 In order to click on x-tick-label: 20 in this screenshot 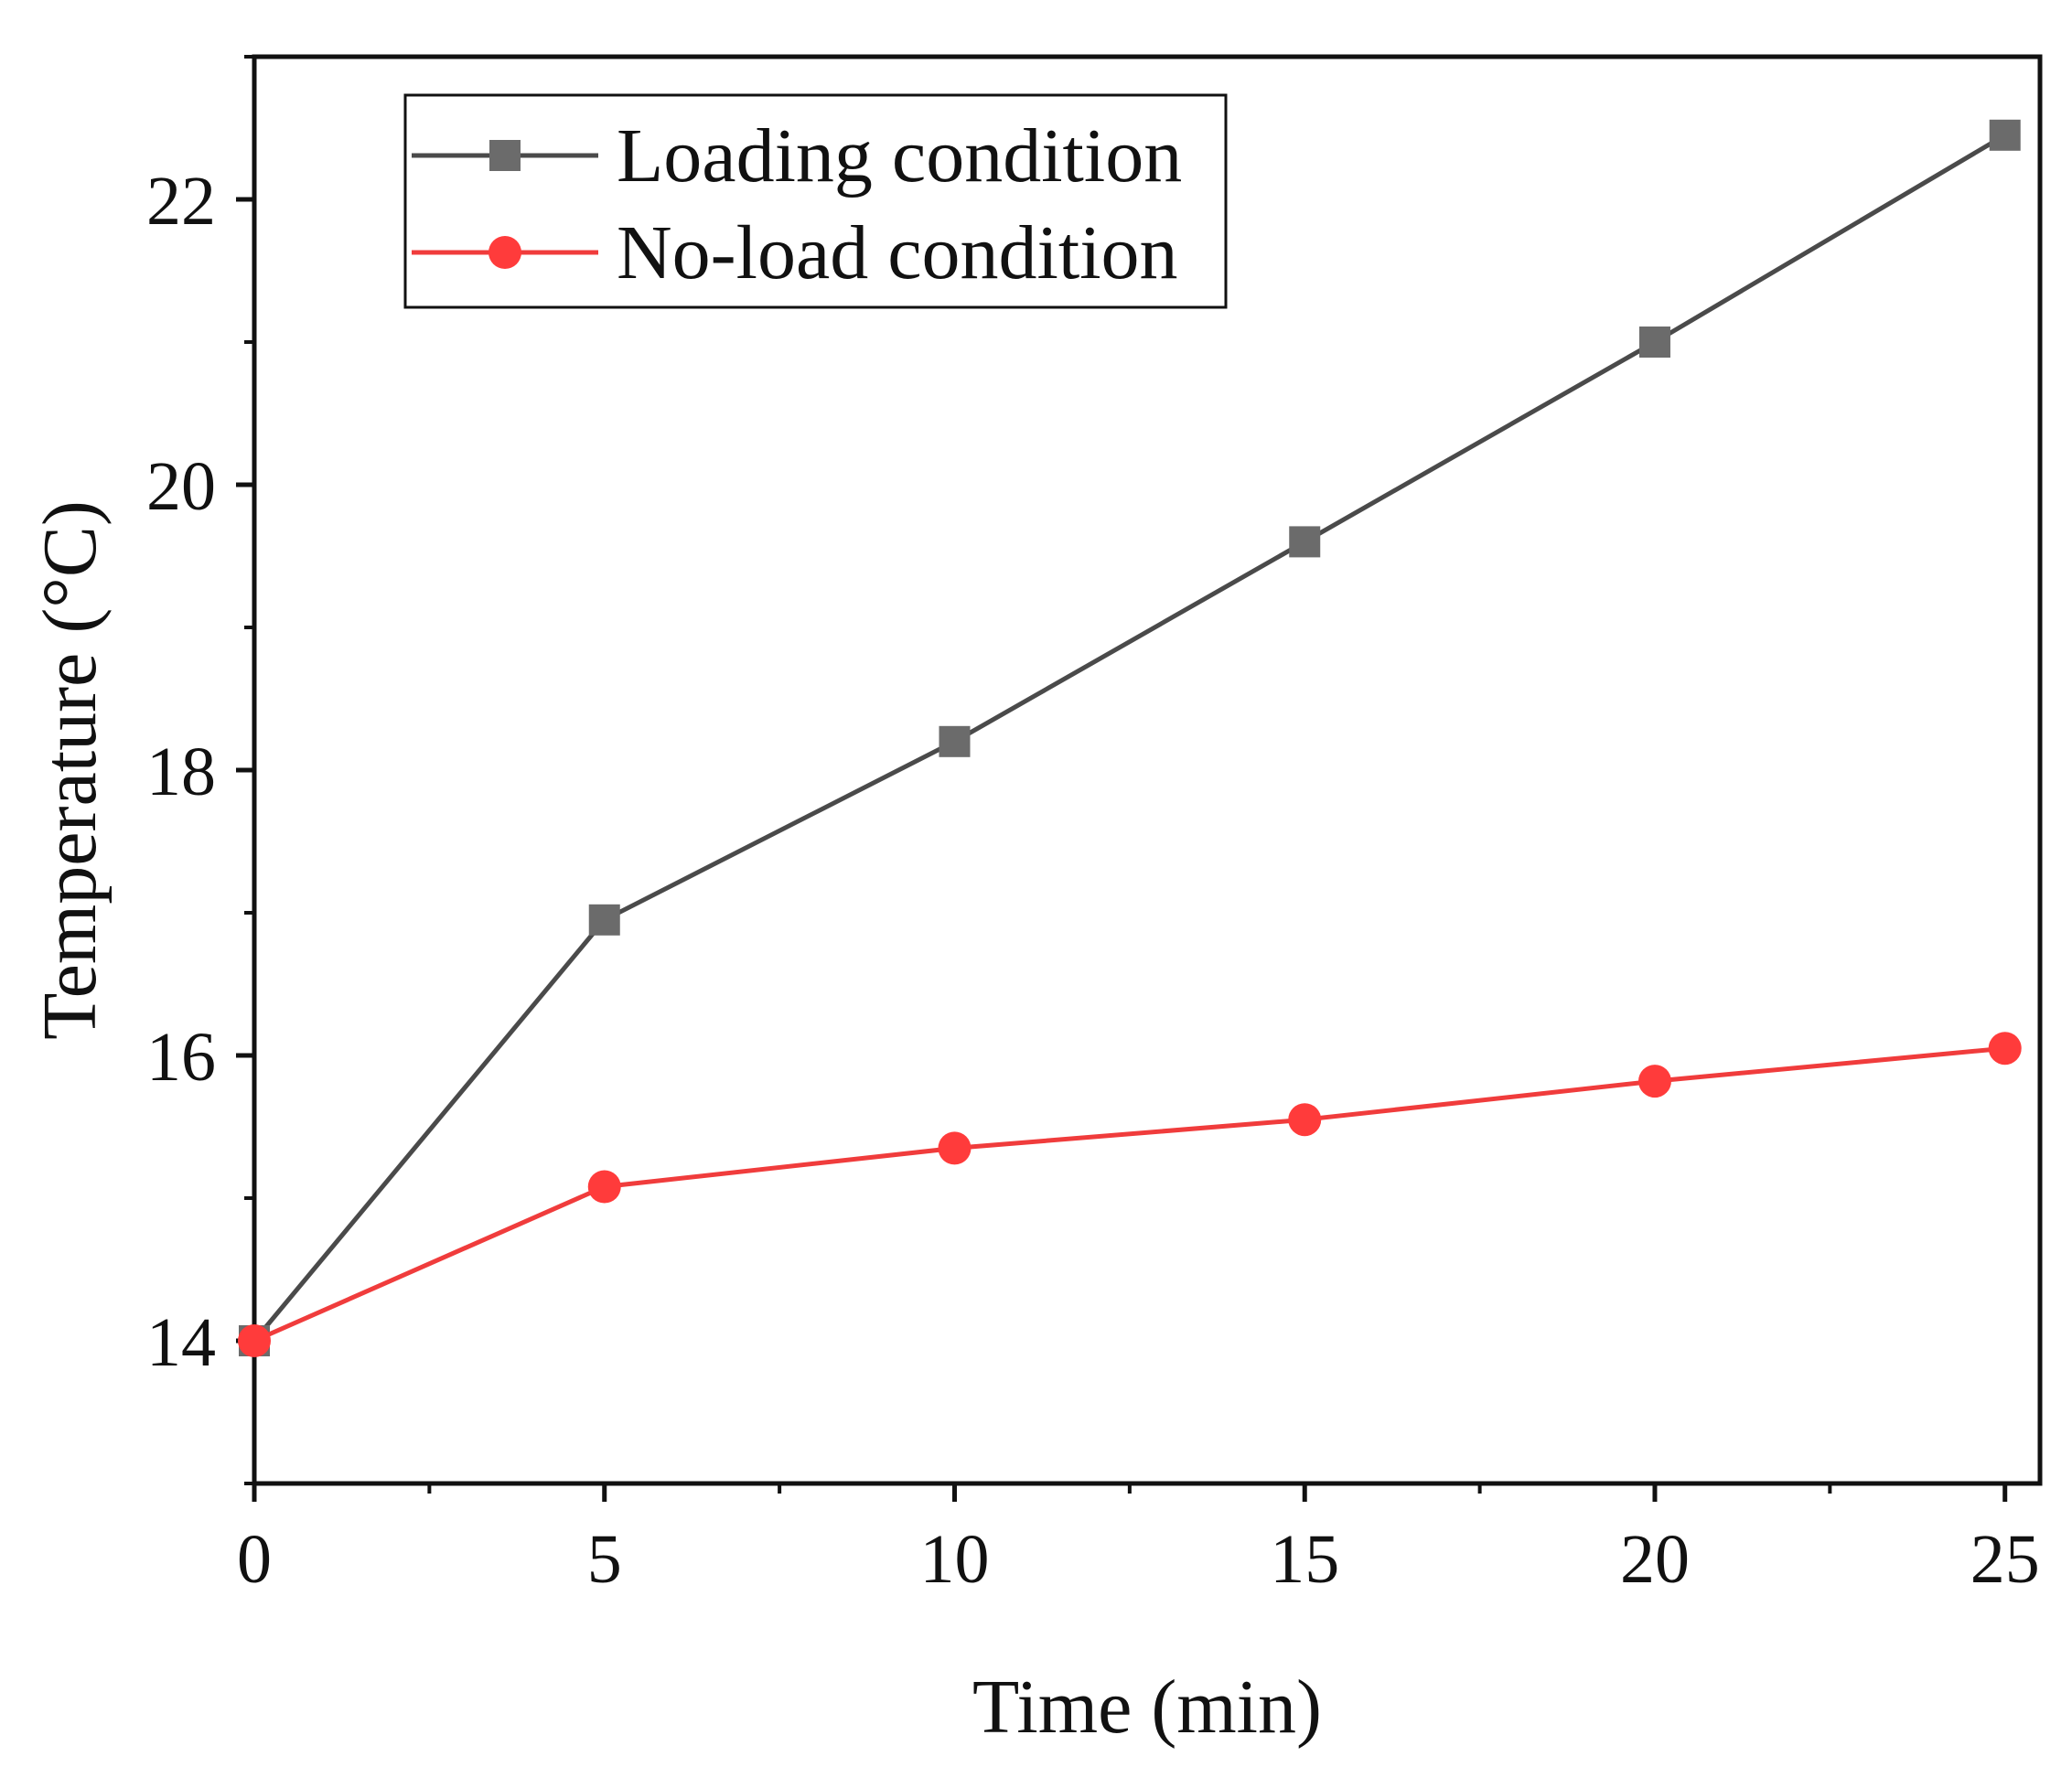, I will do `click(1655, 1560)`.